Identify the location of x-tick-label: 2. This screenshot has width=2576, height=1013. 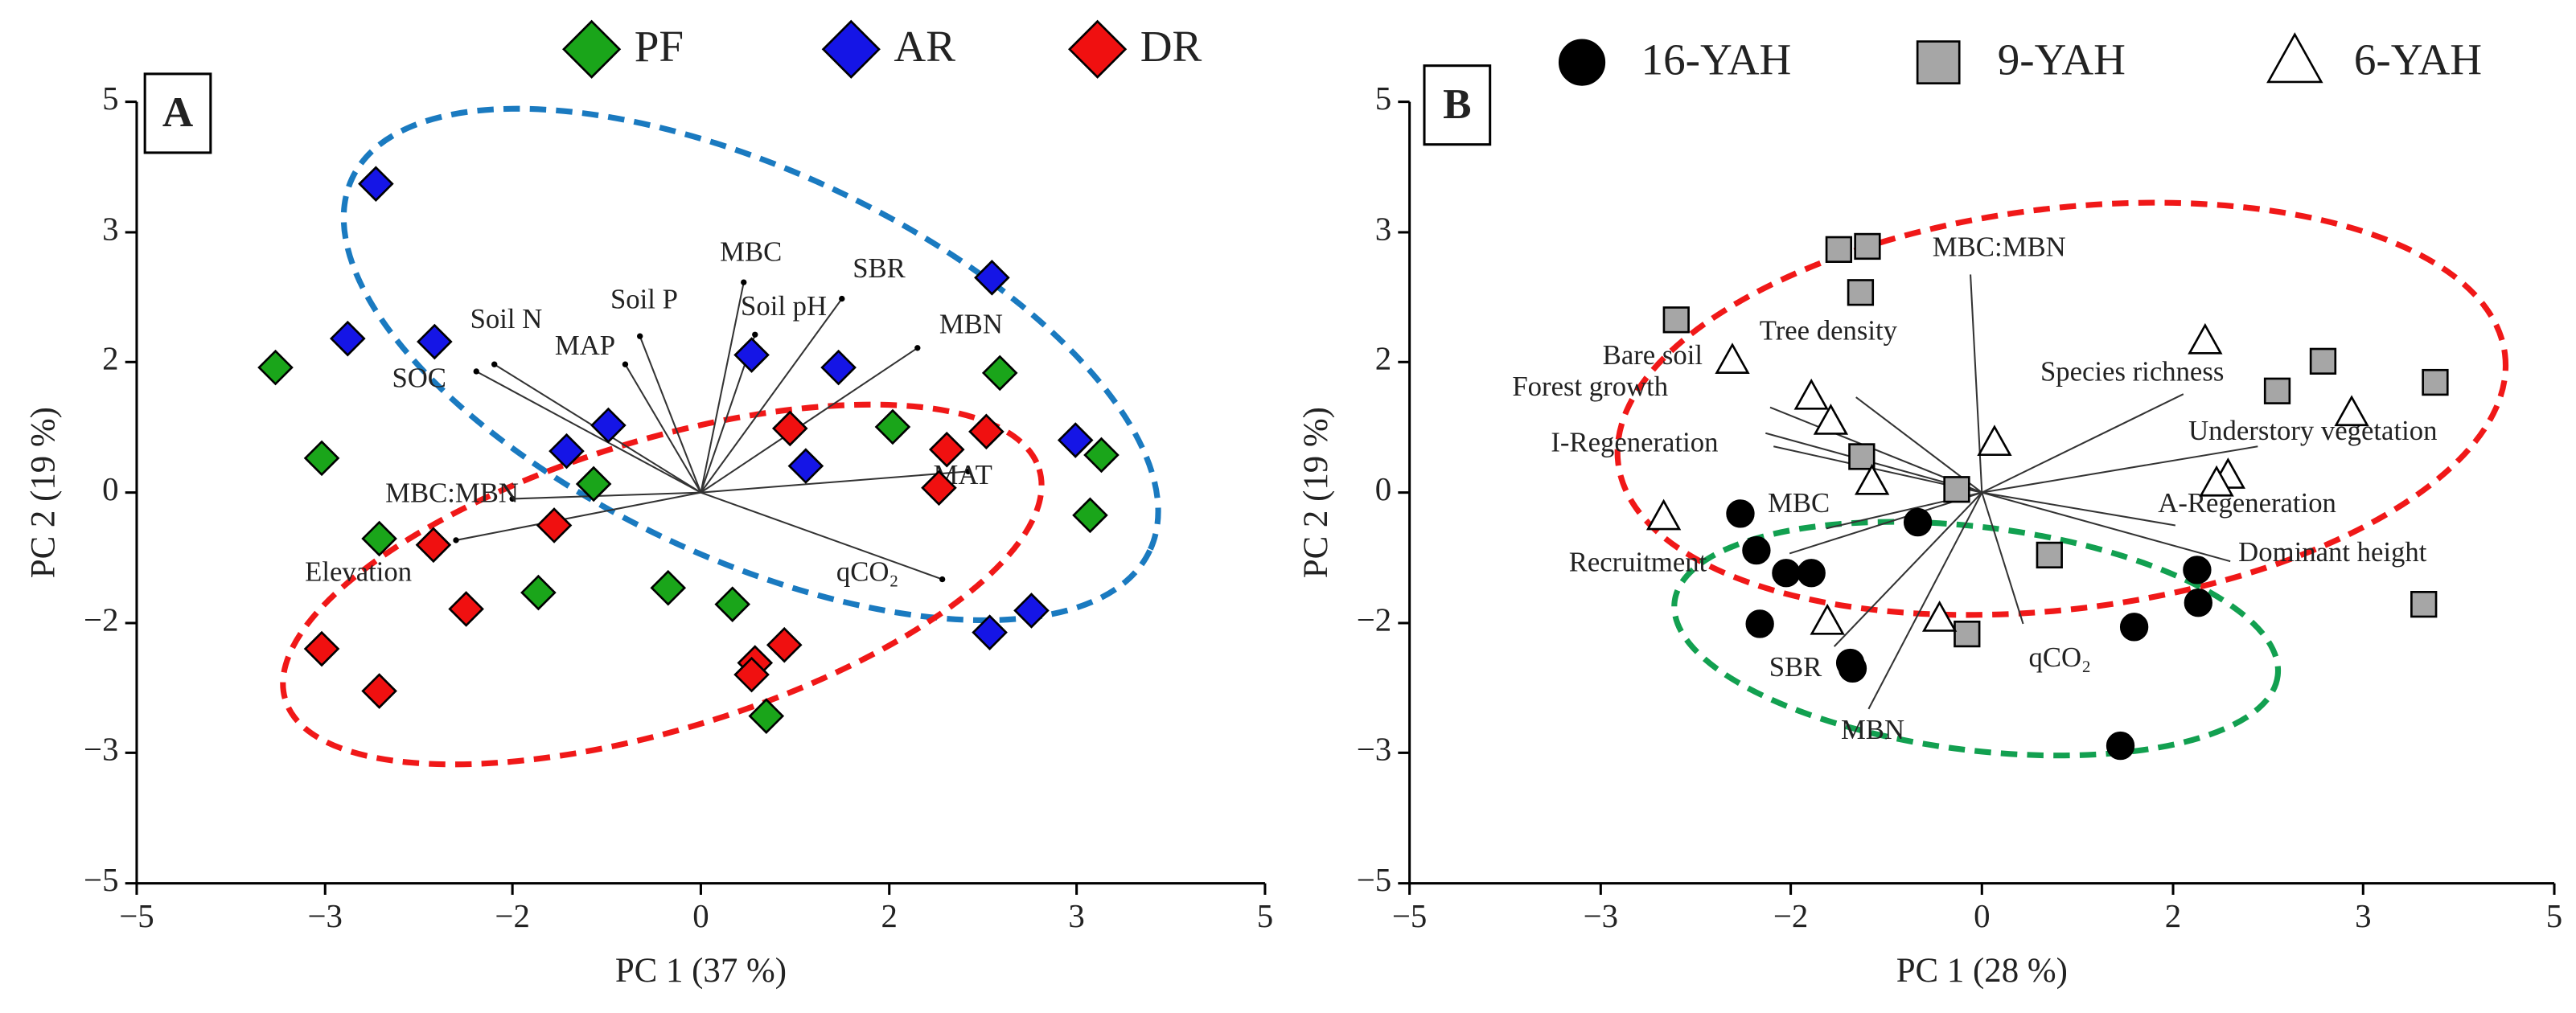
(2173, 916).